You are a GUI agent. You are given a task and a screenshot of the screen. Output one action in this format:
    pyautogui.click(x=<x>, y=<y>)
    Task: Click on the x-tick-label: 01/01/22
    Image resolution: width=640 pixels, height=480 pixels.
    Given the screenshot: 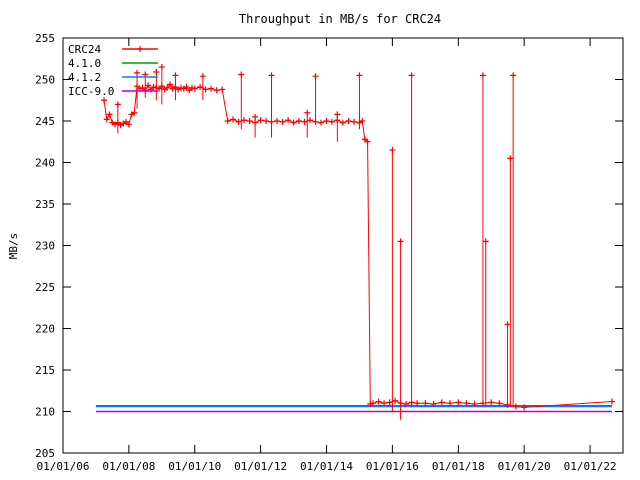 What is the action you would take?
    pyautogui.click(x=590, y=466)
    